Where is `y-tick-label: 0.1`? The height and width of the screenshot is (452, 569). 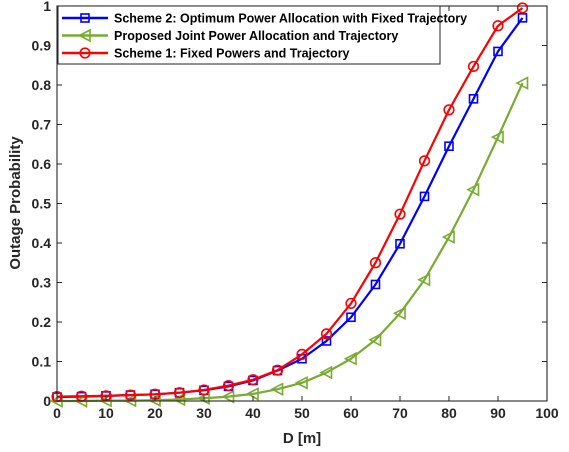 y-tick-label: 0.1 is located at coordinates (42, 362).